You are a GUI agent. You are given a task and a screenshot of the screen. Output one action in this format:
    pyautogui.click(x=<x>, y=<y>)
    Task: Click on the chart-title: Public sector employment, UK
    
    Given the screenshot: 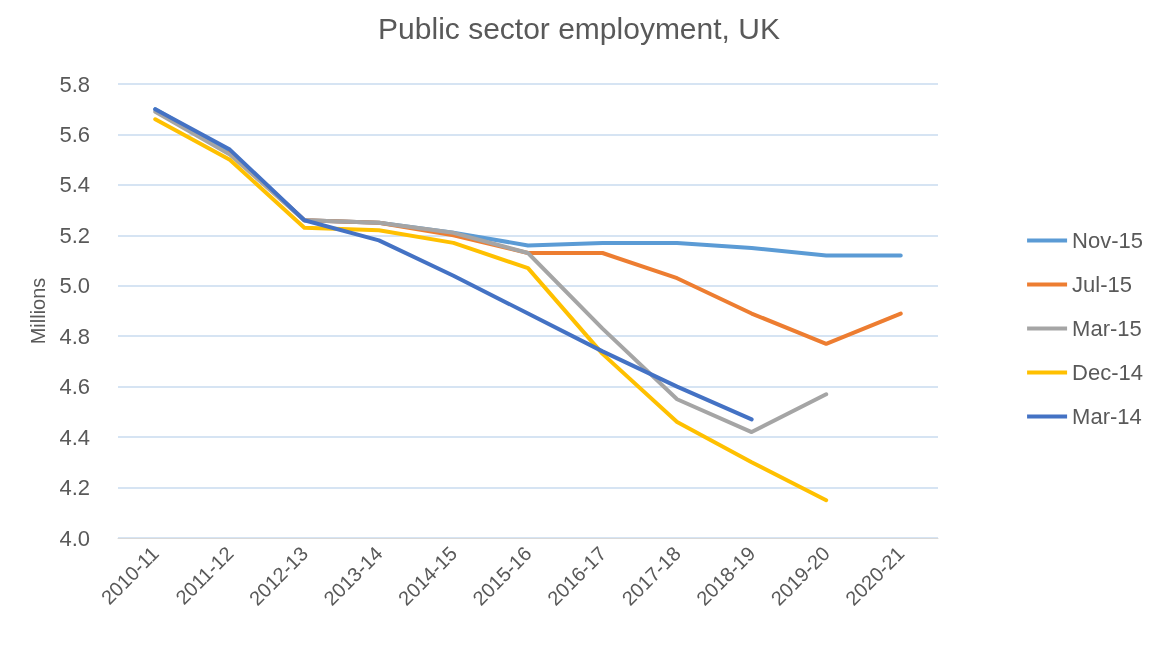 What is the action you would take?
    pyautogui.click(x=579, y=28)
    